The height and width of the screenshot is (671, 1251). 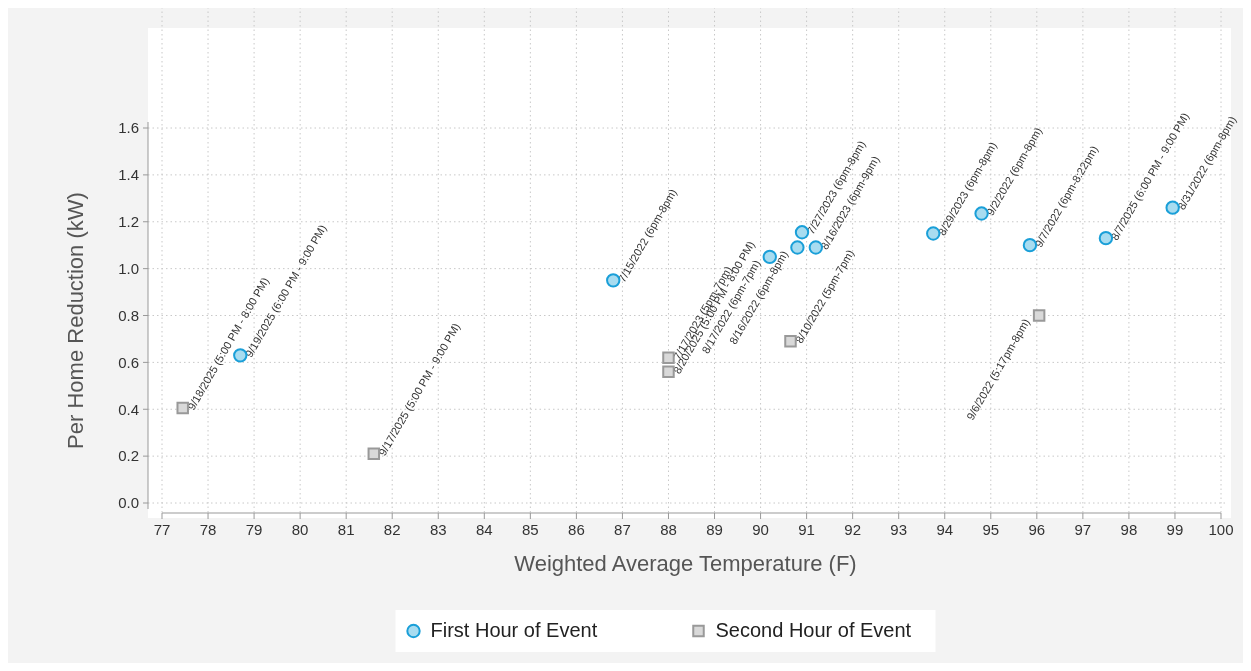 What do you see at coordinates (128, 409) in the screenshot?
I see `y-tick-label: 0.4` at bounding box center [128, 409].